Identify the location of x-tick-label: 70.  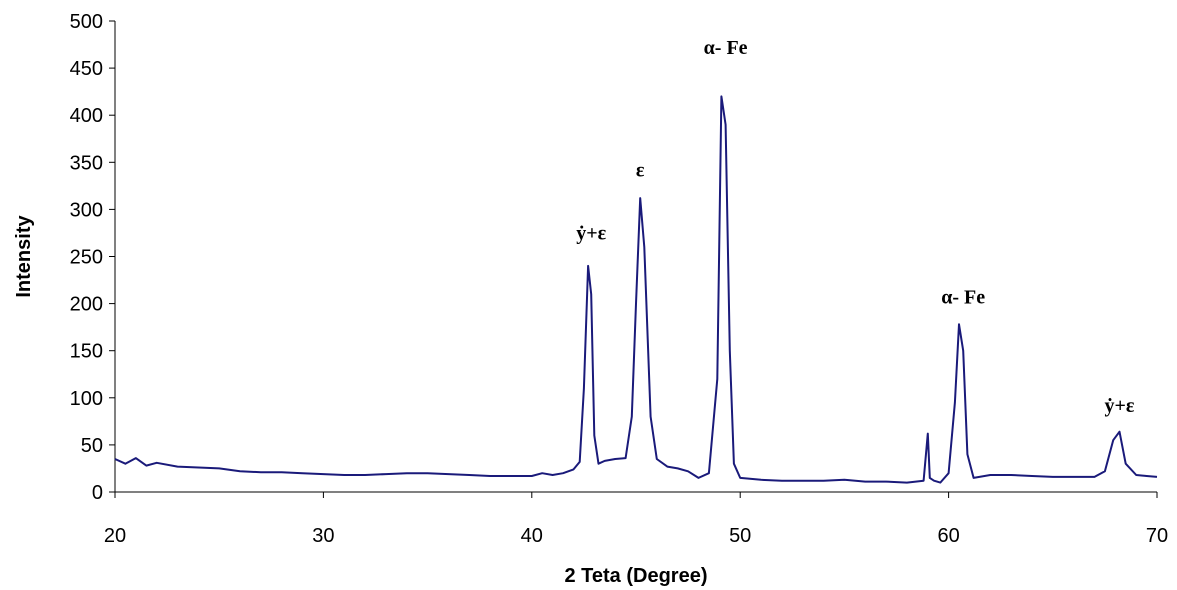
(1157, 536).